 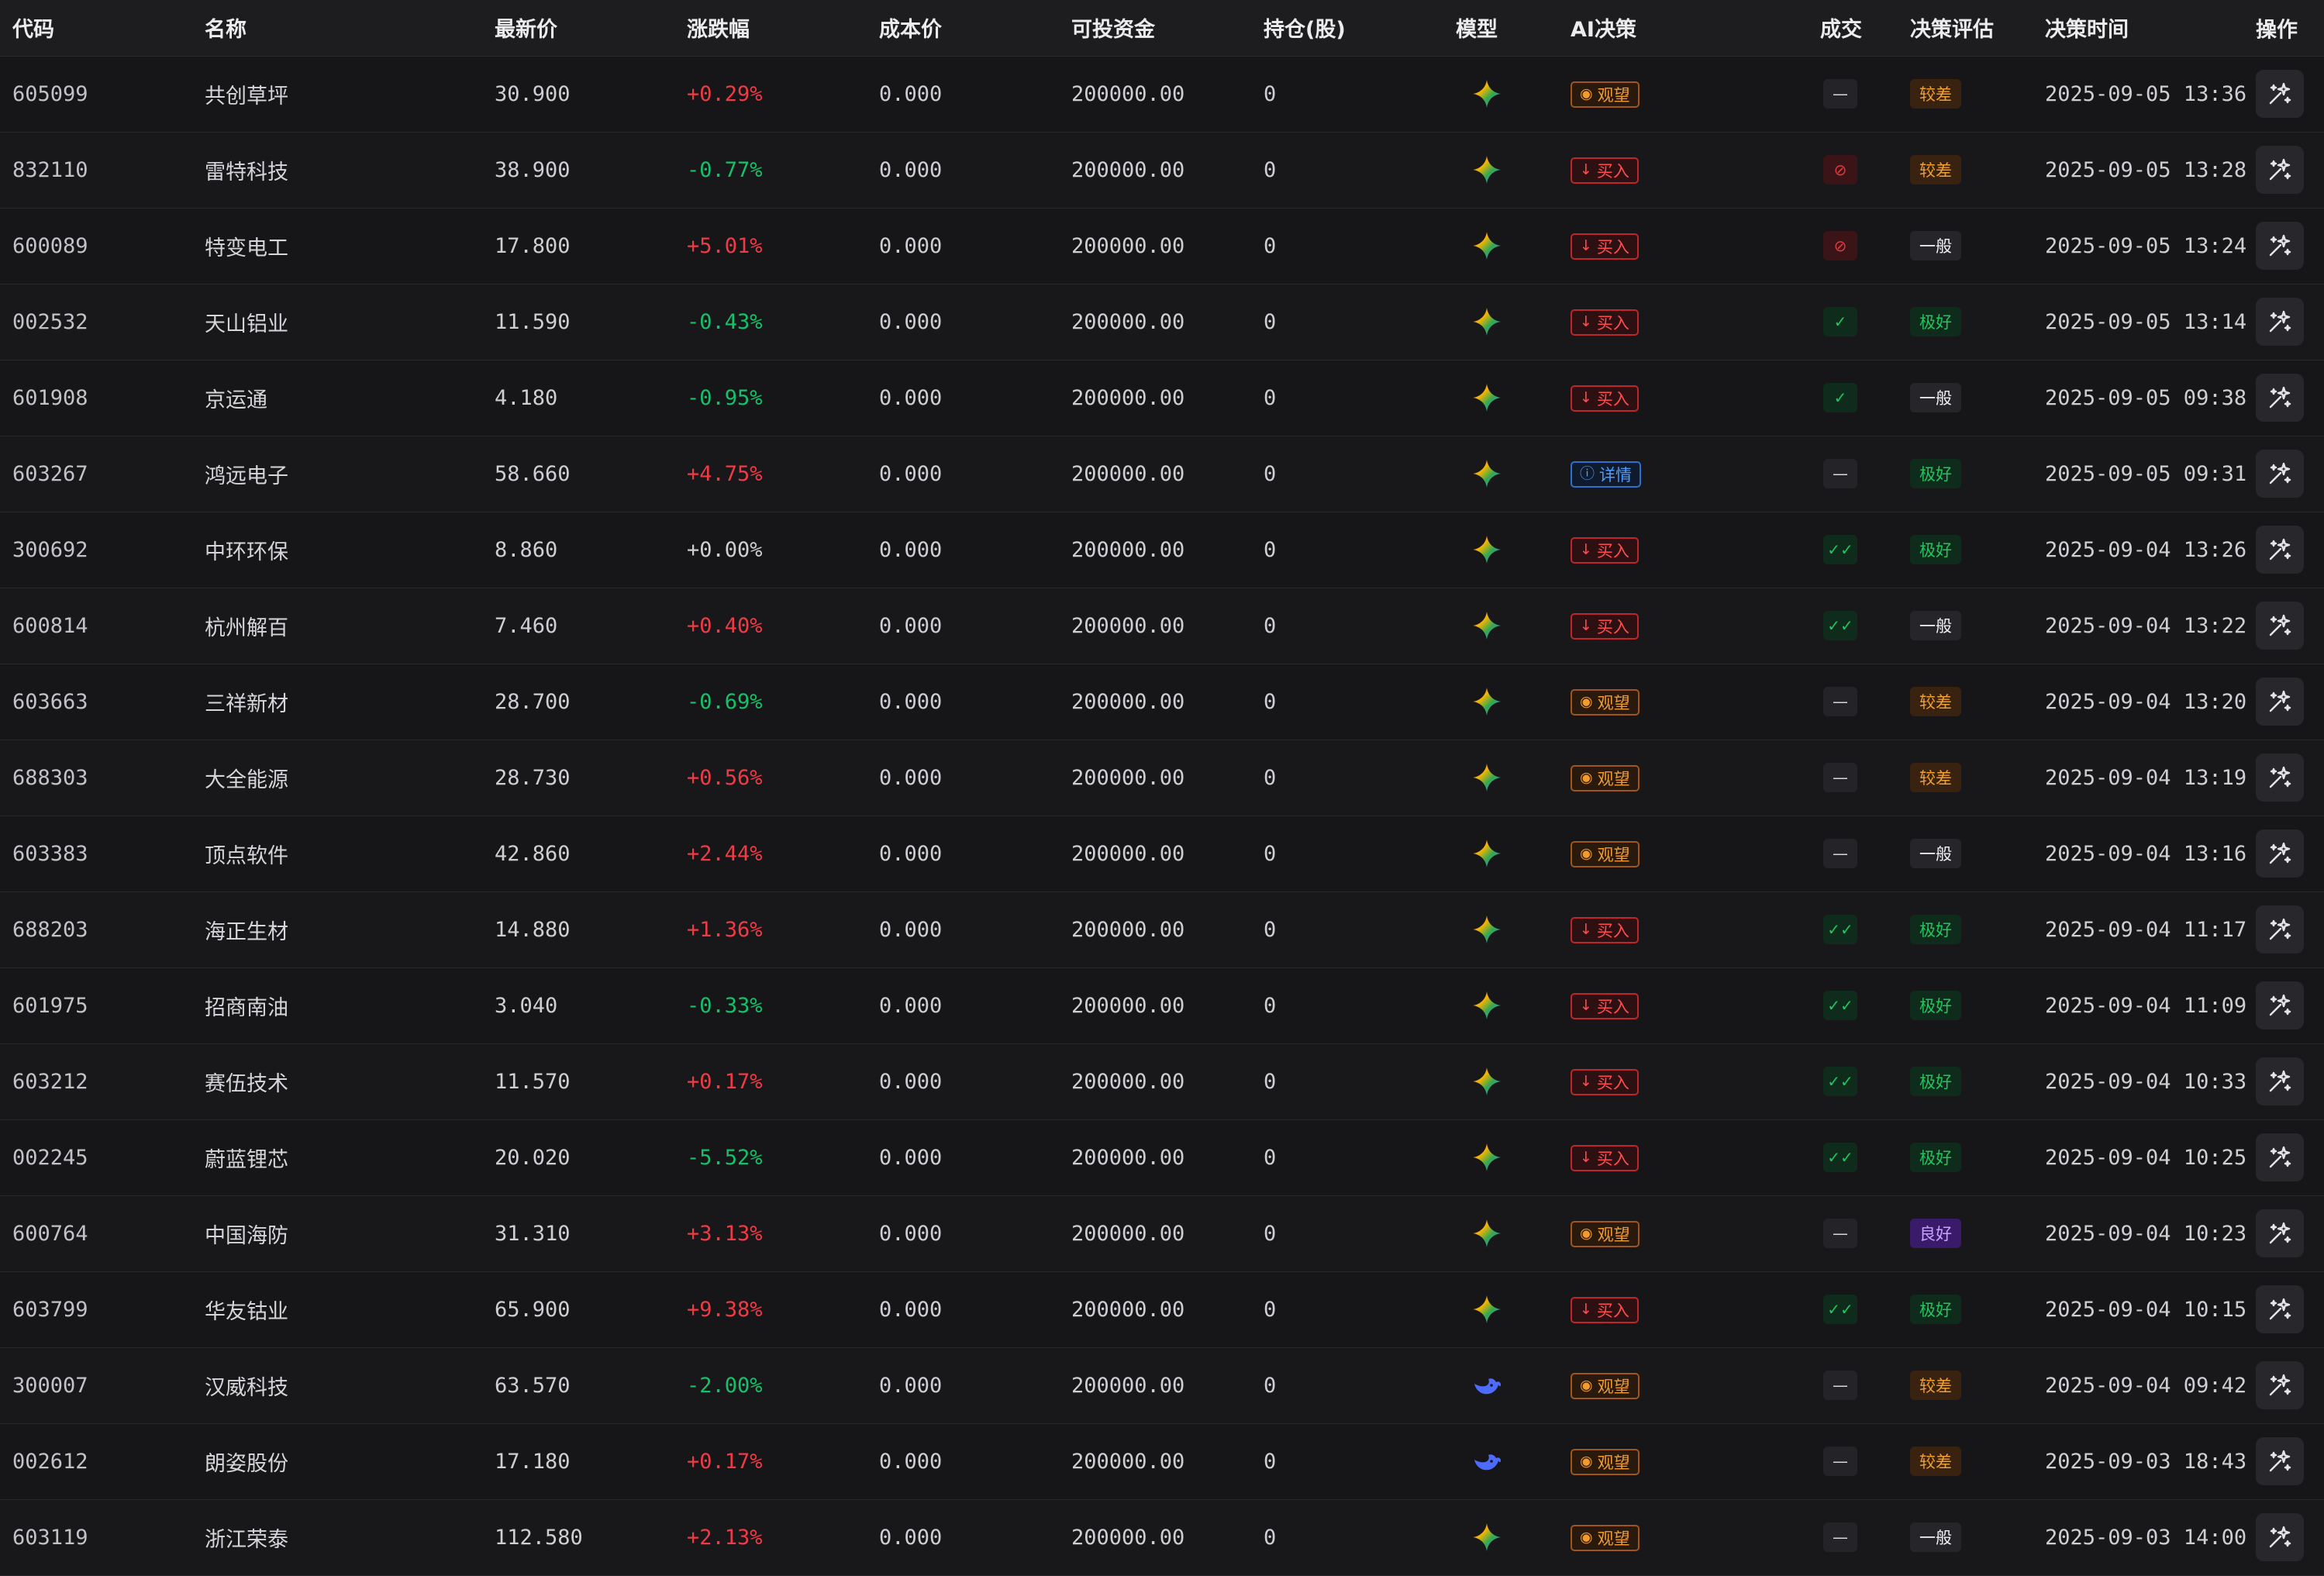 I want to click on deal-cell: —, so click(x=1853, y=1385).